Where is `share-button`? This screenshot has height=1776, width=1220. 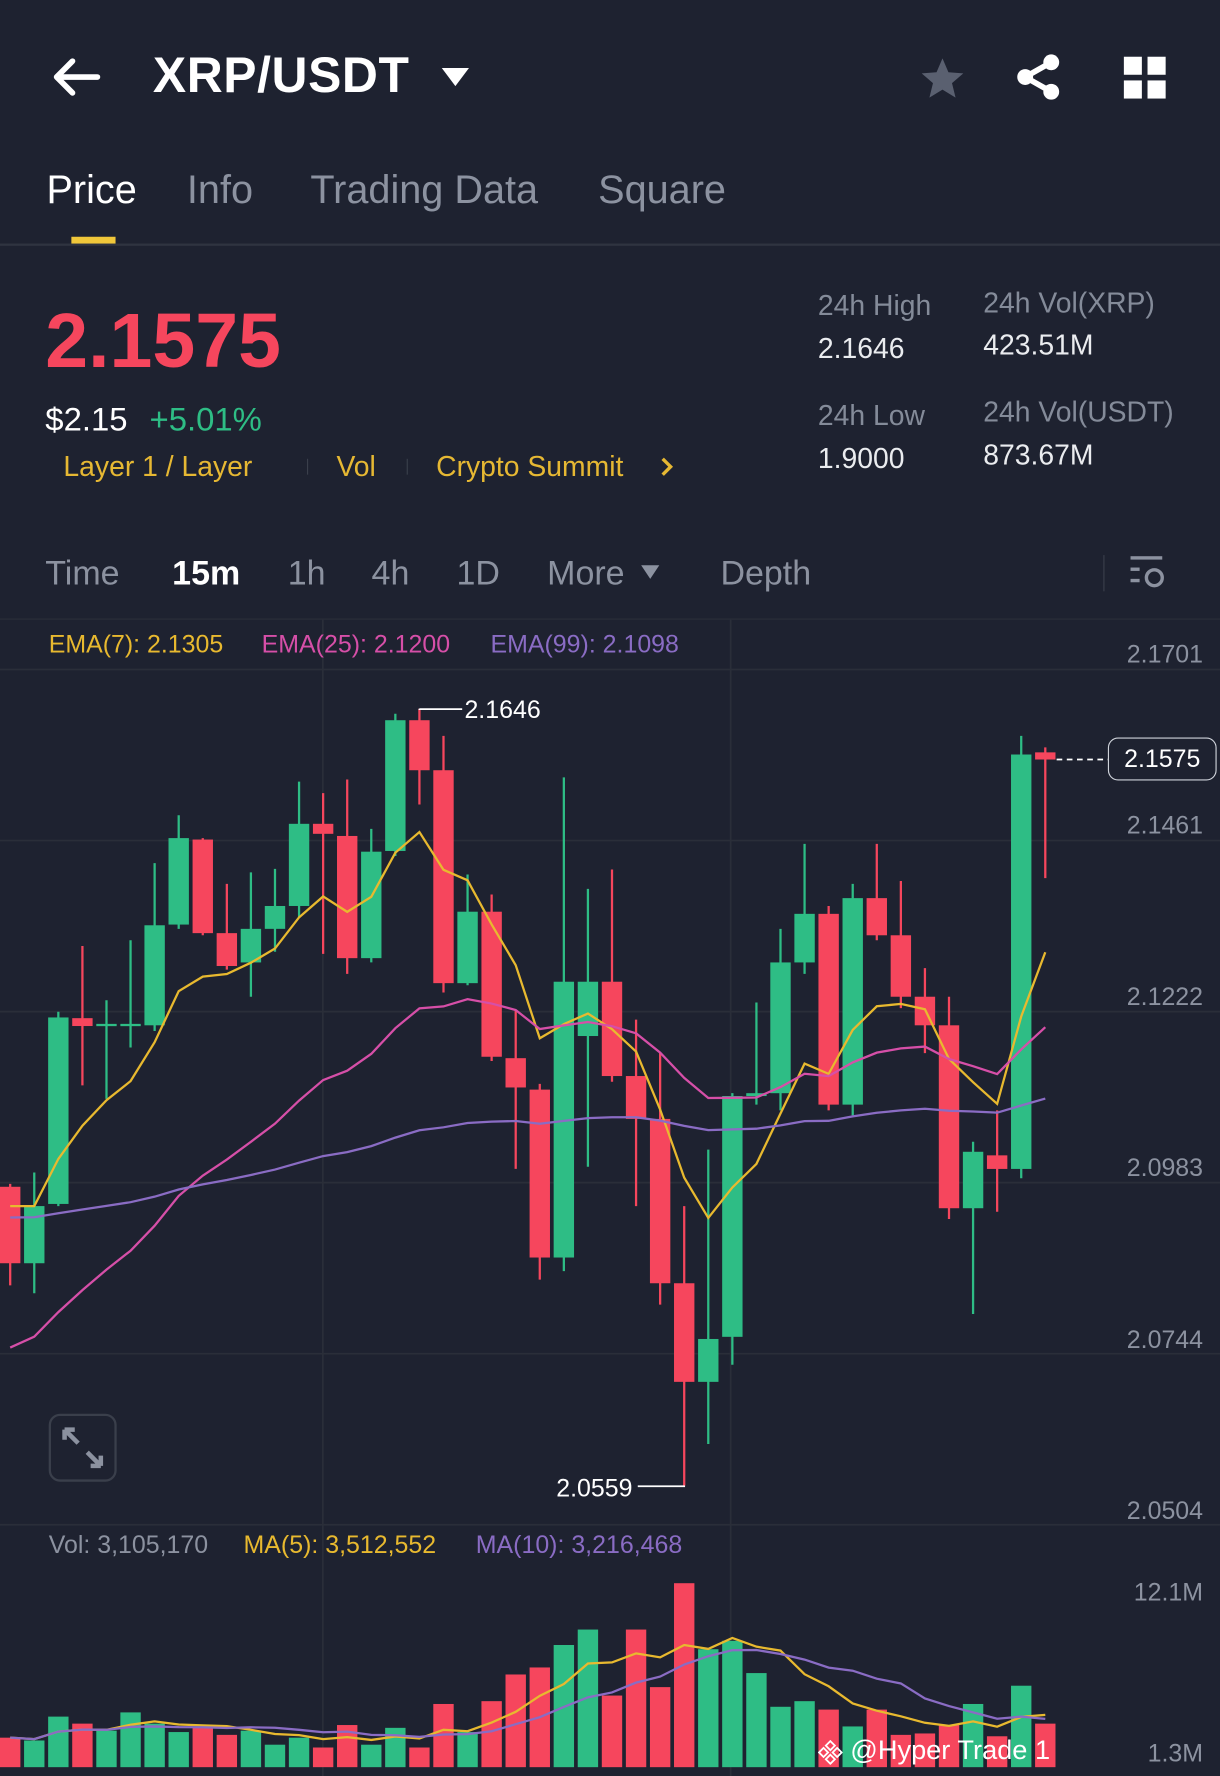 share-button is located at coordinates (1039, 80).